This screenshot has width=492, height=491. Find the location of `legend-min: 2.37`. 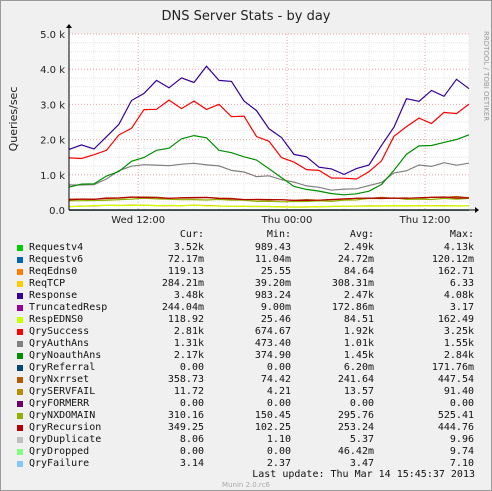

legend-min: 2.37 is located at coordinates (278, 463).